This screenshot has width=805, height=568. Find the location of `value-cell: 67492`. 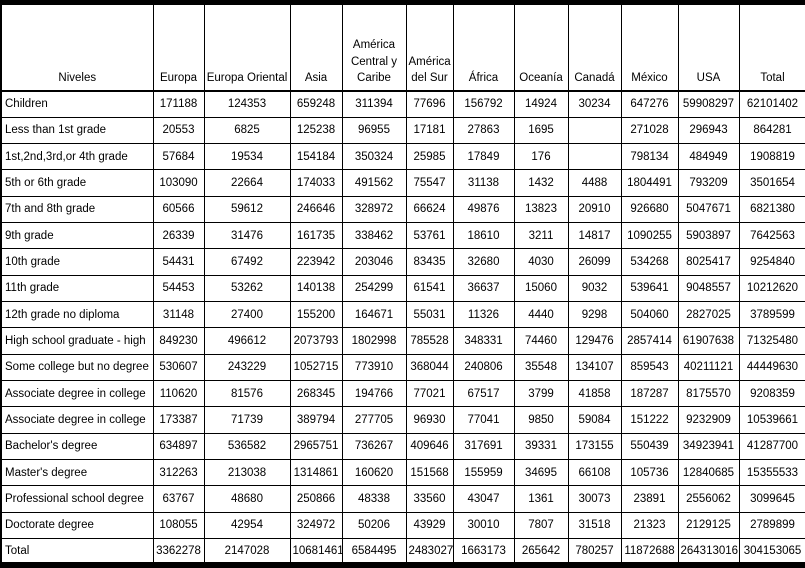

value-cell: 67492 is located at coordinates (247, 262).